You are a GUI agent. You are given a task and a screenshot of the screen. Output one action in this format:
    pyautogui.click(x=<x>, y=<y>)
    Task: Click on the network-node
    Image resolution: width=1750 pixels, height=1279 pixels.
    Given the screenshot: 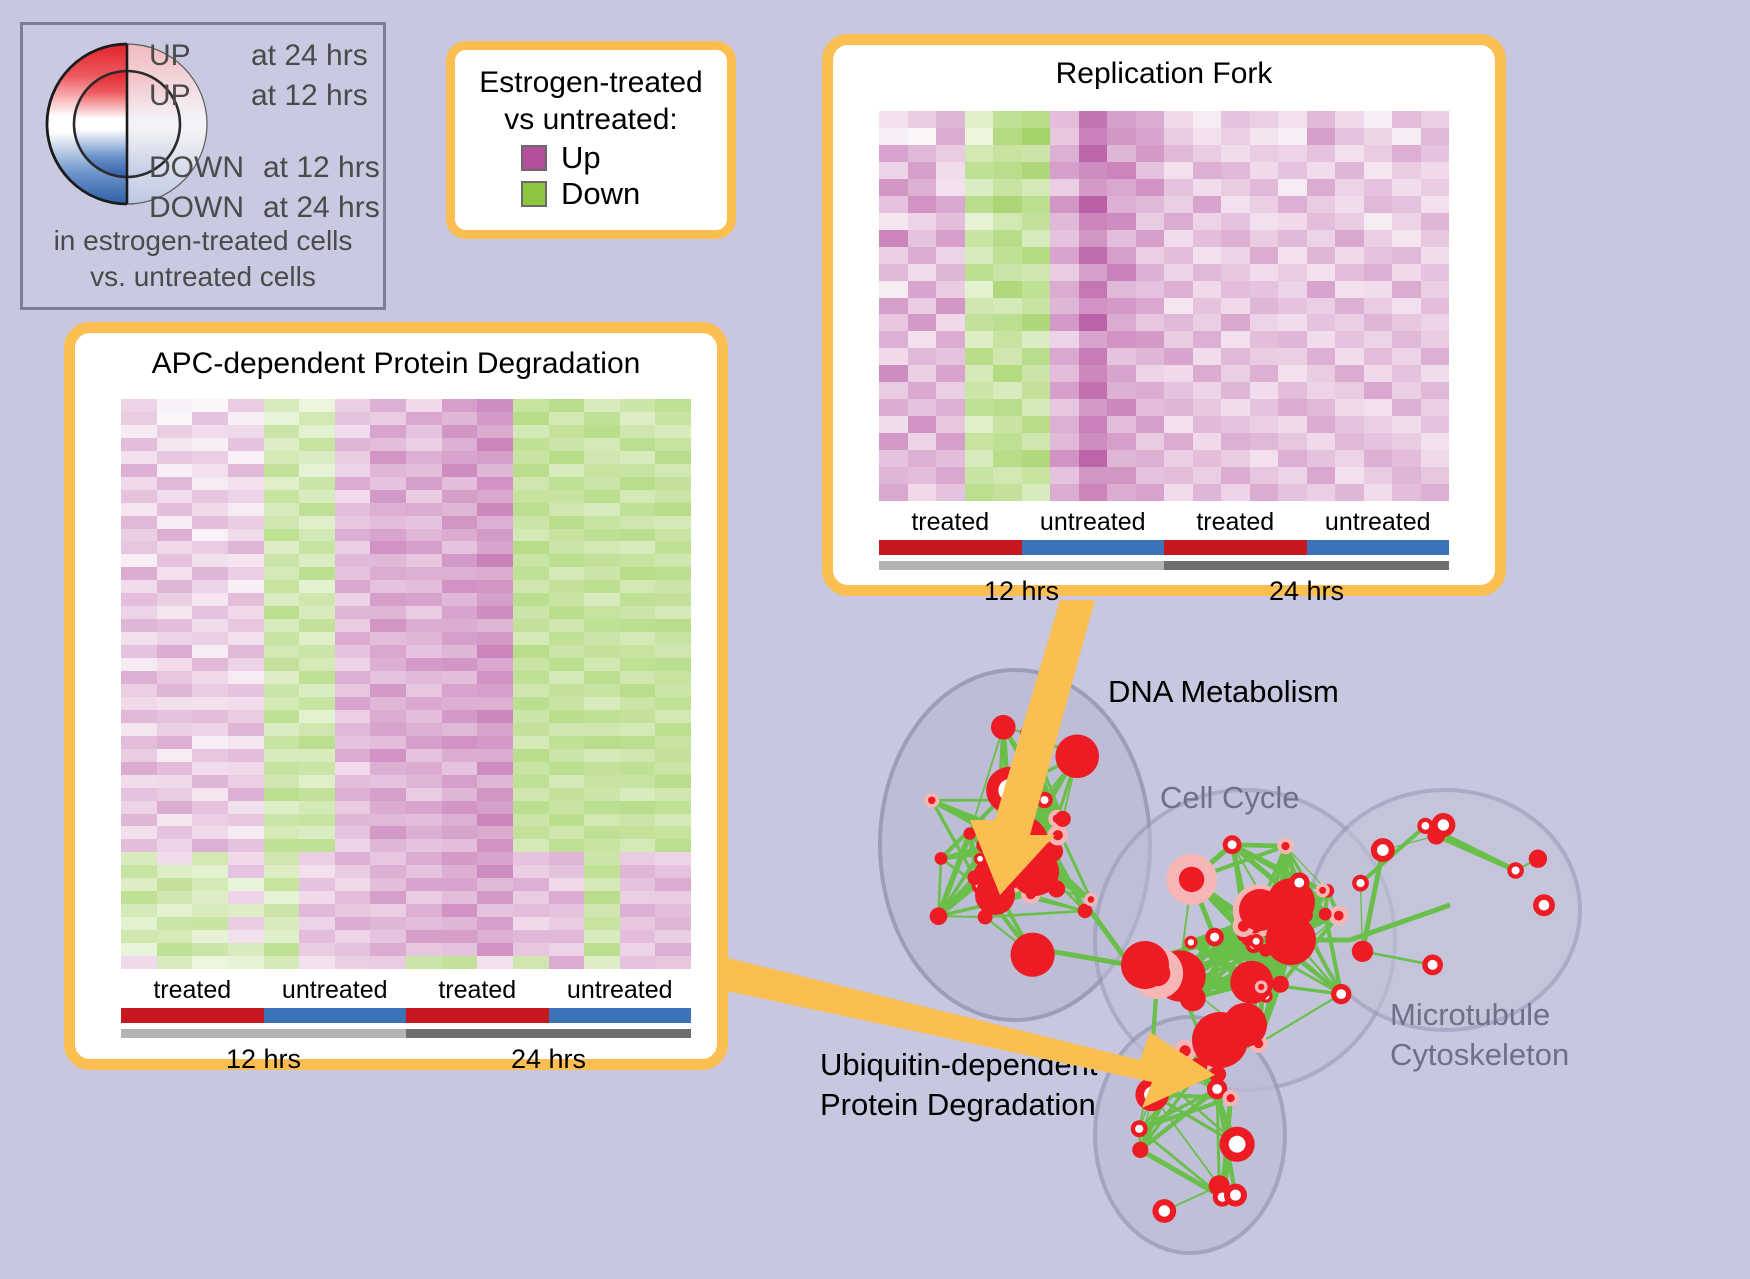 What is the action you would take?
    pyautogui.click(x=1192, y=998)
    